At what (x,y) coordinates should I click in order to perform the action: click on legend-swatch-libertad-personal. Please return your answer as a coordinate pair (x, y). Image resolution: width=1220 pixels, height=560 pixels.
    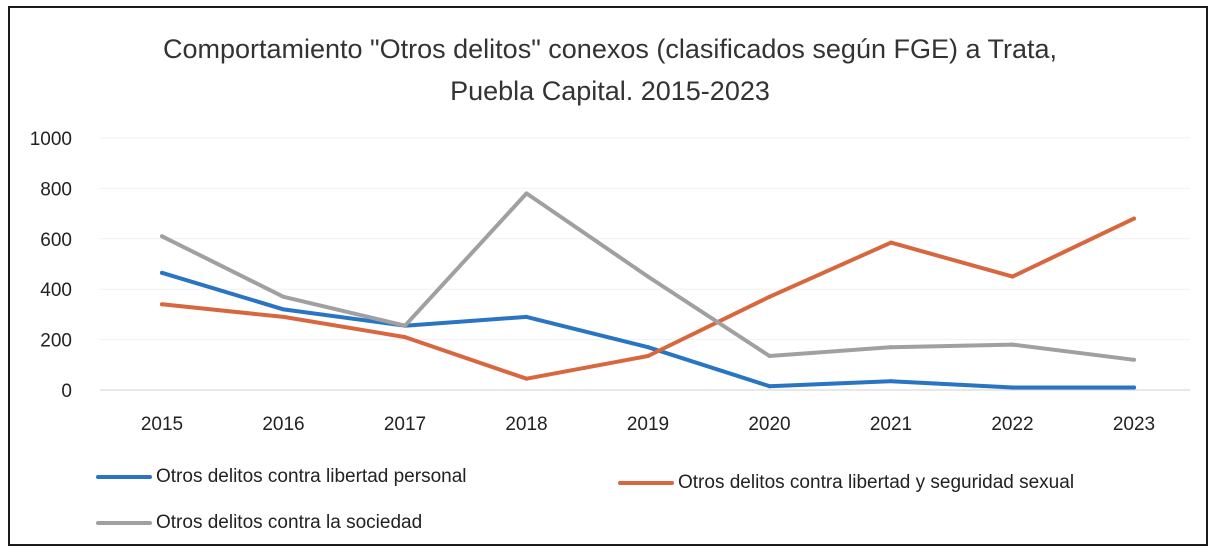
    Looking at the image, I should click on (124, 477).